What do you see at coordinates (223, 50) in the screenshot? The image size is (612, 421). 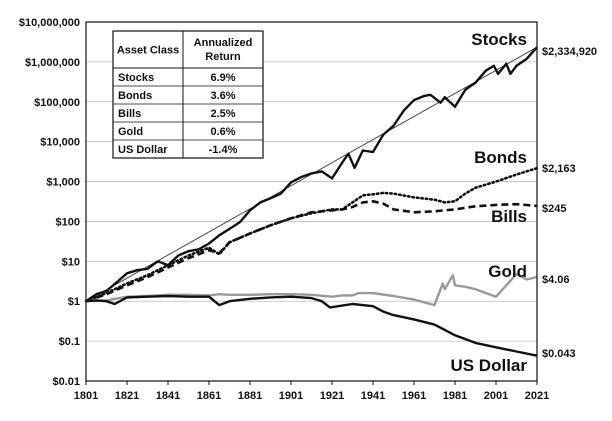 I see `table-header: Annualized Return` at bounding box center [223, 50].